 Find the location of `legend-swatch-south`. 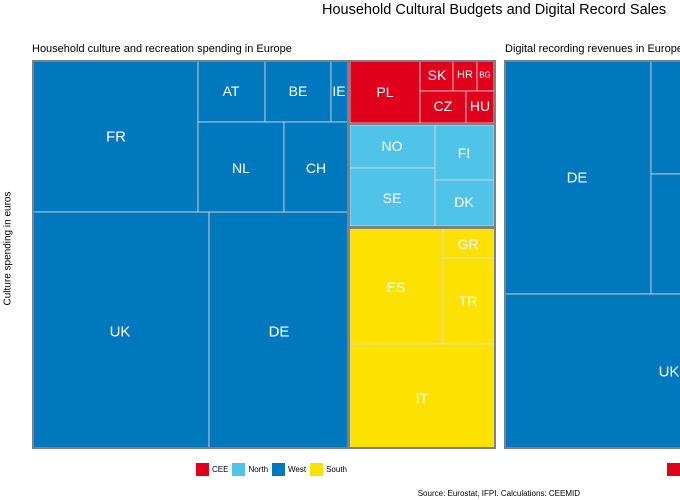

legend-swatch-south is located at coordinates (317, 469).